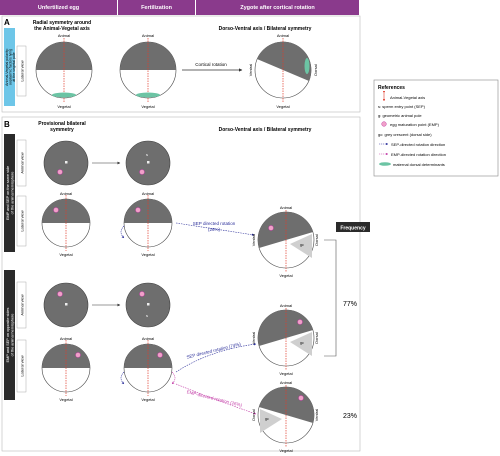 This screenshot has height=456, width=500. Describe the element at coordinates (283, 35) in the screenshot. I see `egg-a3-animal-label: Animal` at that location.